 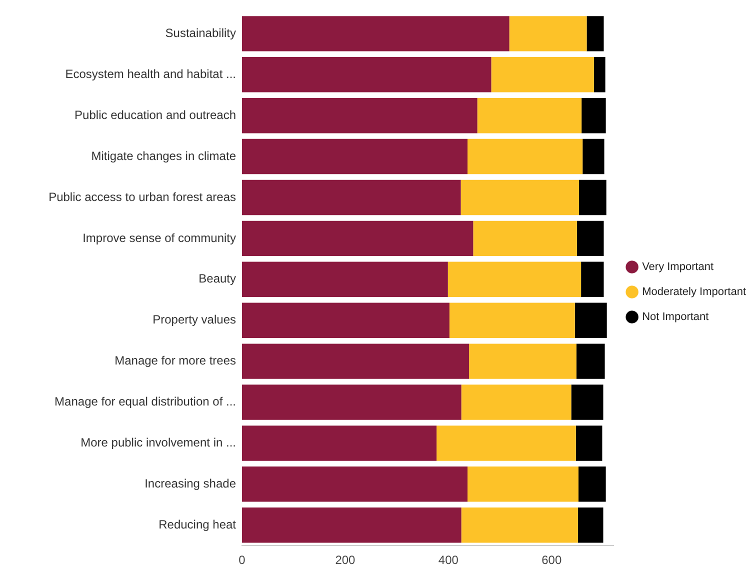 What do you see at coordinates (163, 155) in the screenshot?
I see `y-tick-label: Mitigate changes in climate` at bounding box center [163, 155].